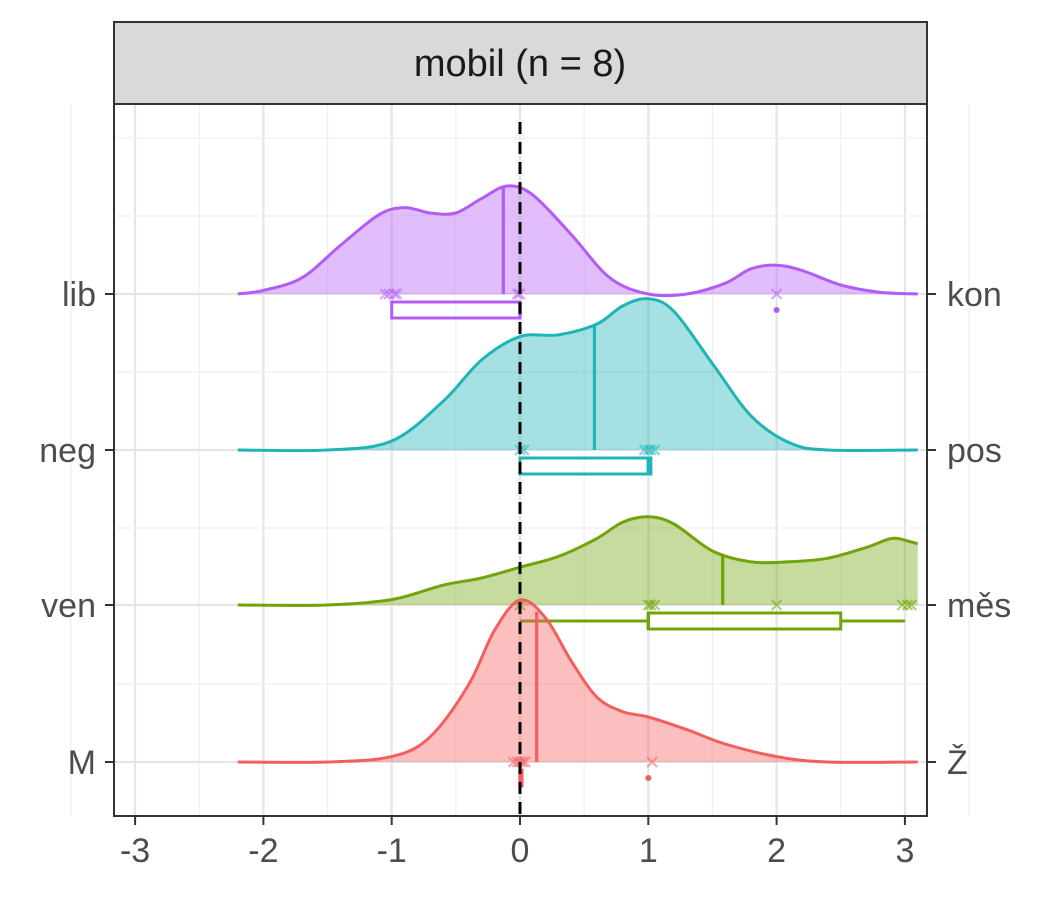  Describe the element at coordinates (68, 606) in the screenshot. I see `y-tick-label-left: ven` at that location.